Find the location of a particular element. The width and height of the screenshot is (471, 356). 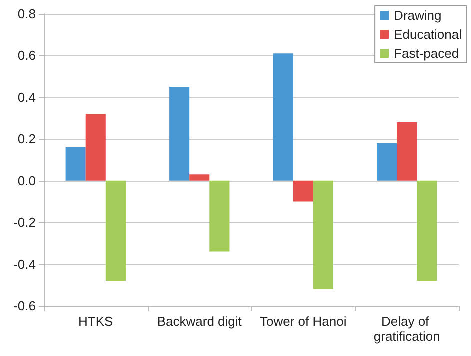

y-tick-label: -0.4 is located at coordinates (25, 264).